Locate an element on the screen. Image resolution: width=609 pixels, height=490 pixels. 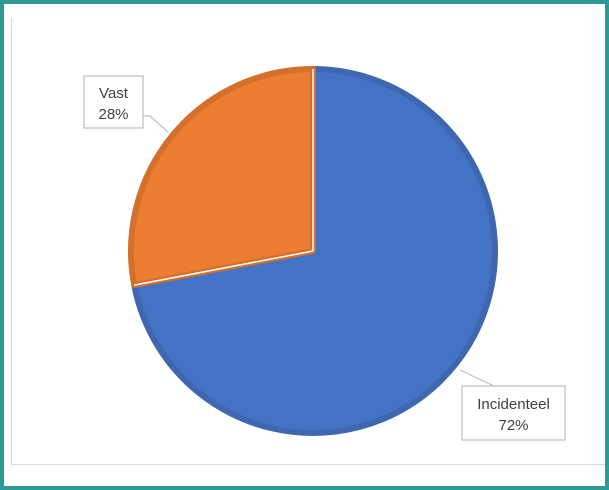
callout-vast: Vast 28% is located at coordinates (126, 104).